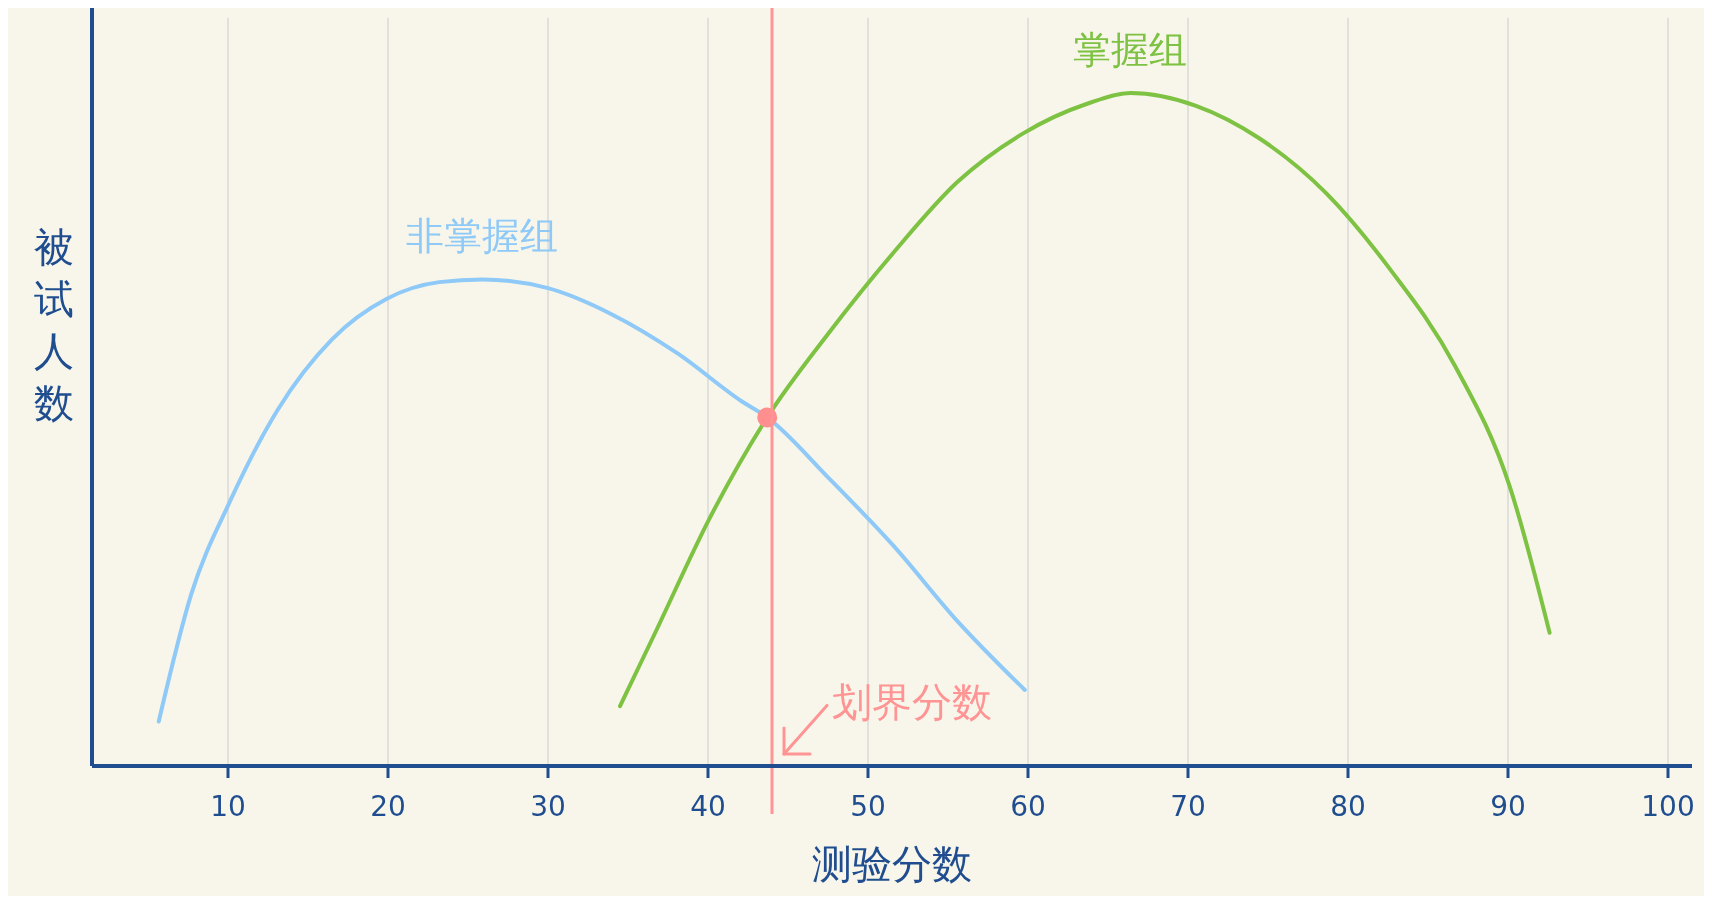 This screenshot has height=906, width=1712. What do you see at coordinates (1508, 806) in the screenshot?
I see `x-tick-label: 90` at bounding box center [1508, 806].